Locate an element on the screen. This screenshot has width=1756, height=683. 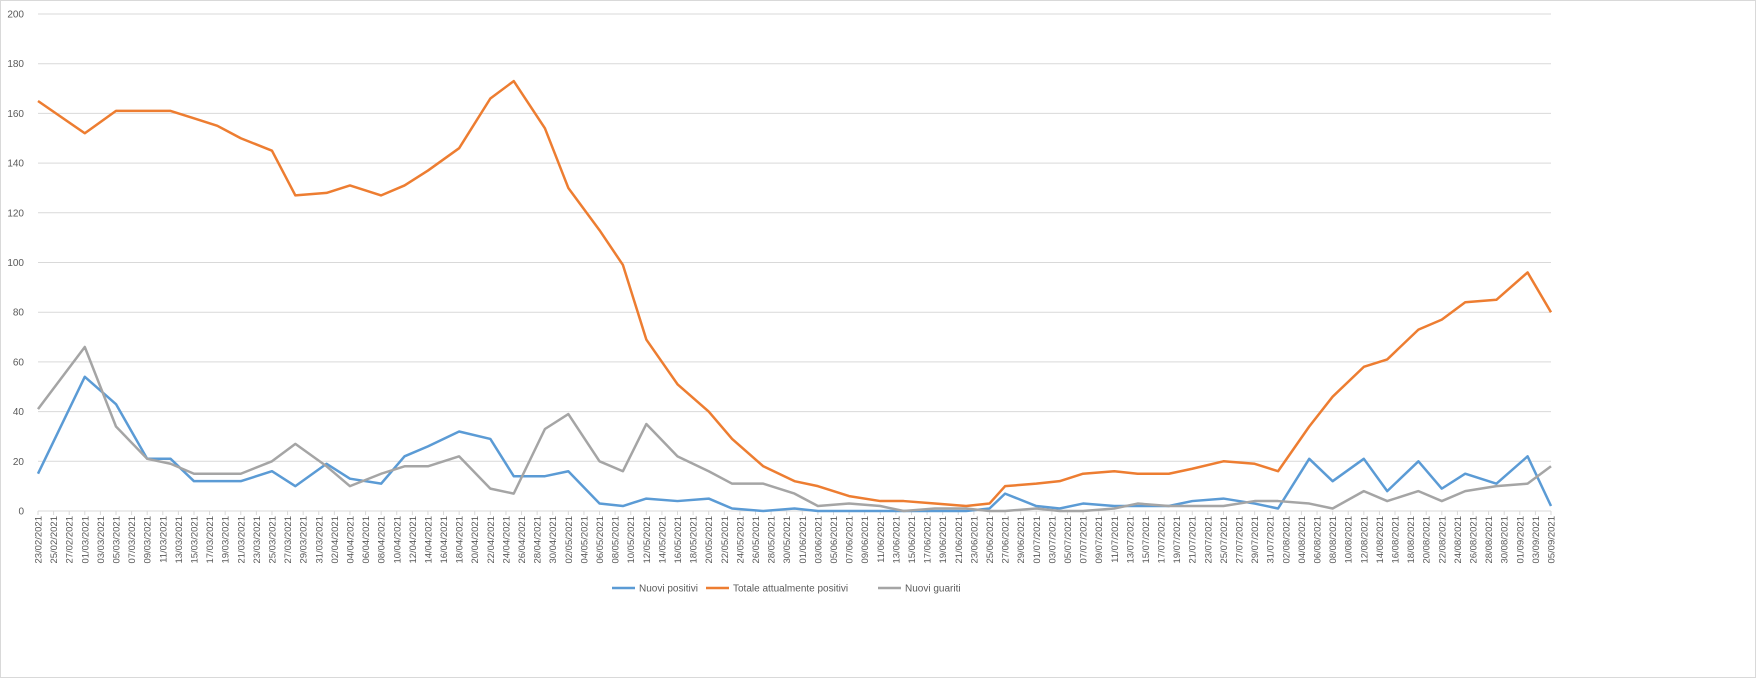
x-tick-label: 10/08/2021 is located at coordinates (1349, 540).